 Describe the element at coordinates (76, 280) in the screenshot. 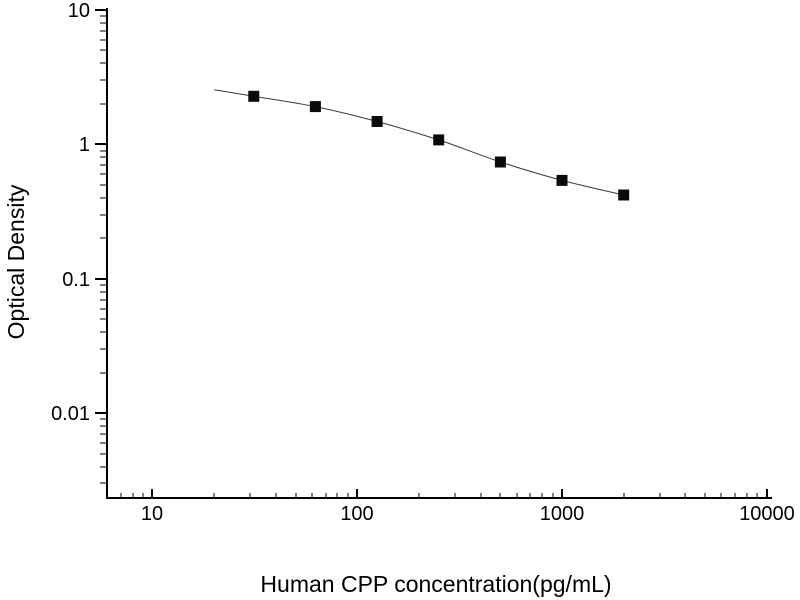

I see `y-tick-label: 0.1` at that location.